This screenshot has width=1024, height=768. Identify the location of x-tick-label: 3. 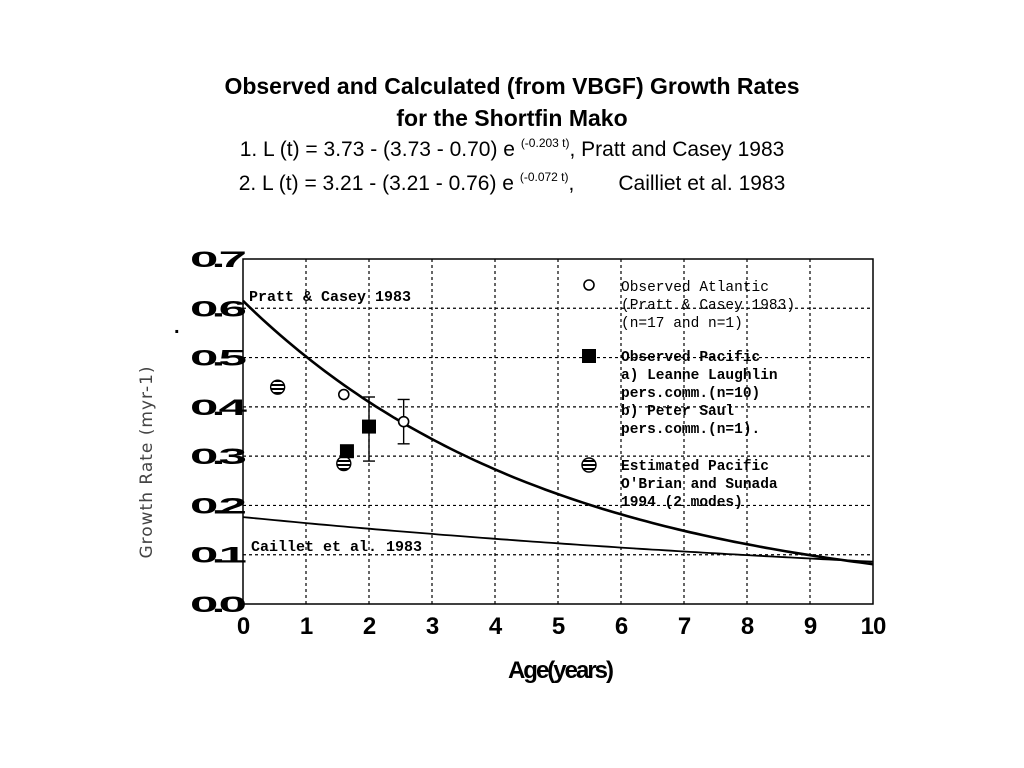
(432, 626).